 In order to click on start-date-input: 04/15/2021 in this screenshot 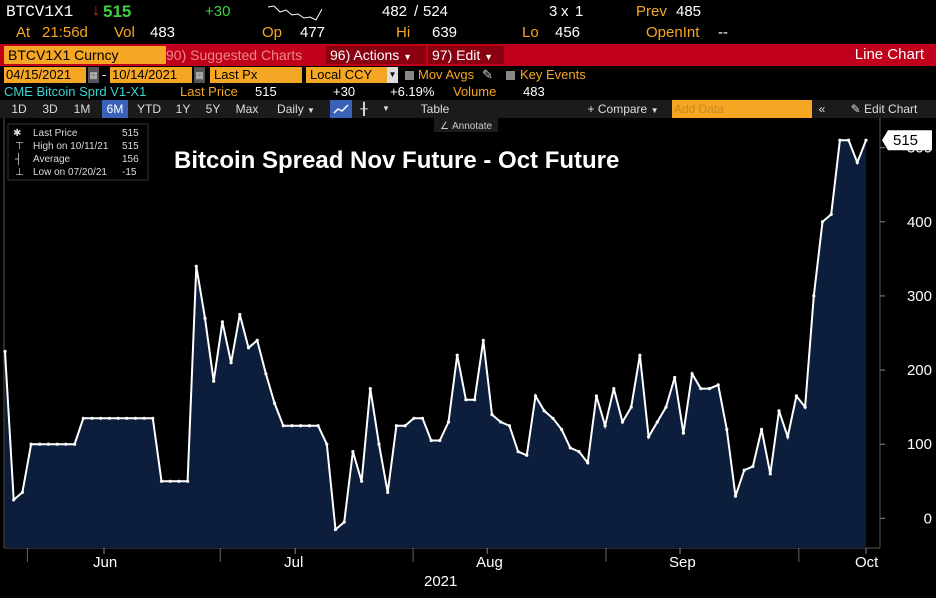, I will do `click(45, 75)`.